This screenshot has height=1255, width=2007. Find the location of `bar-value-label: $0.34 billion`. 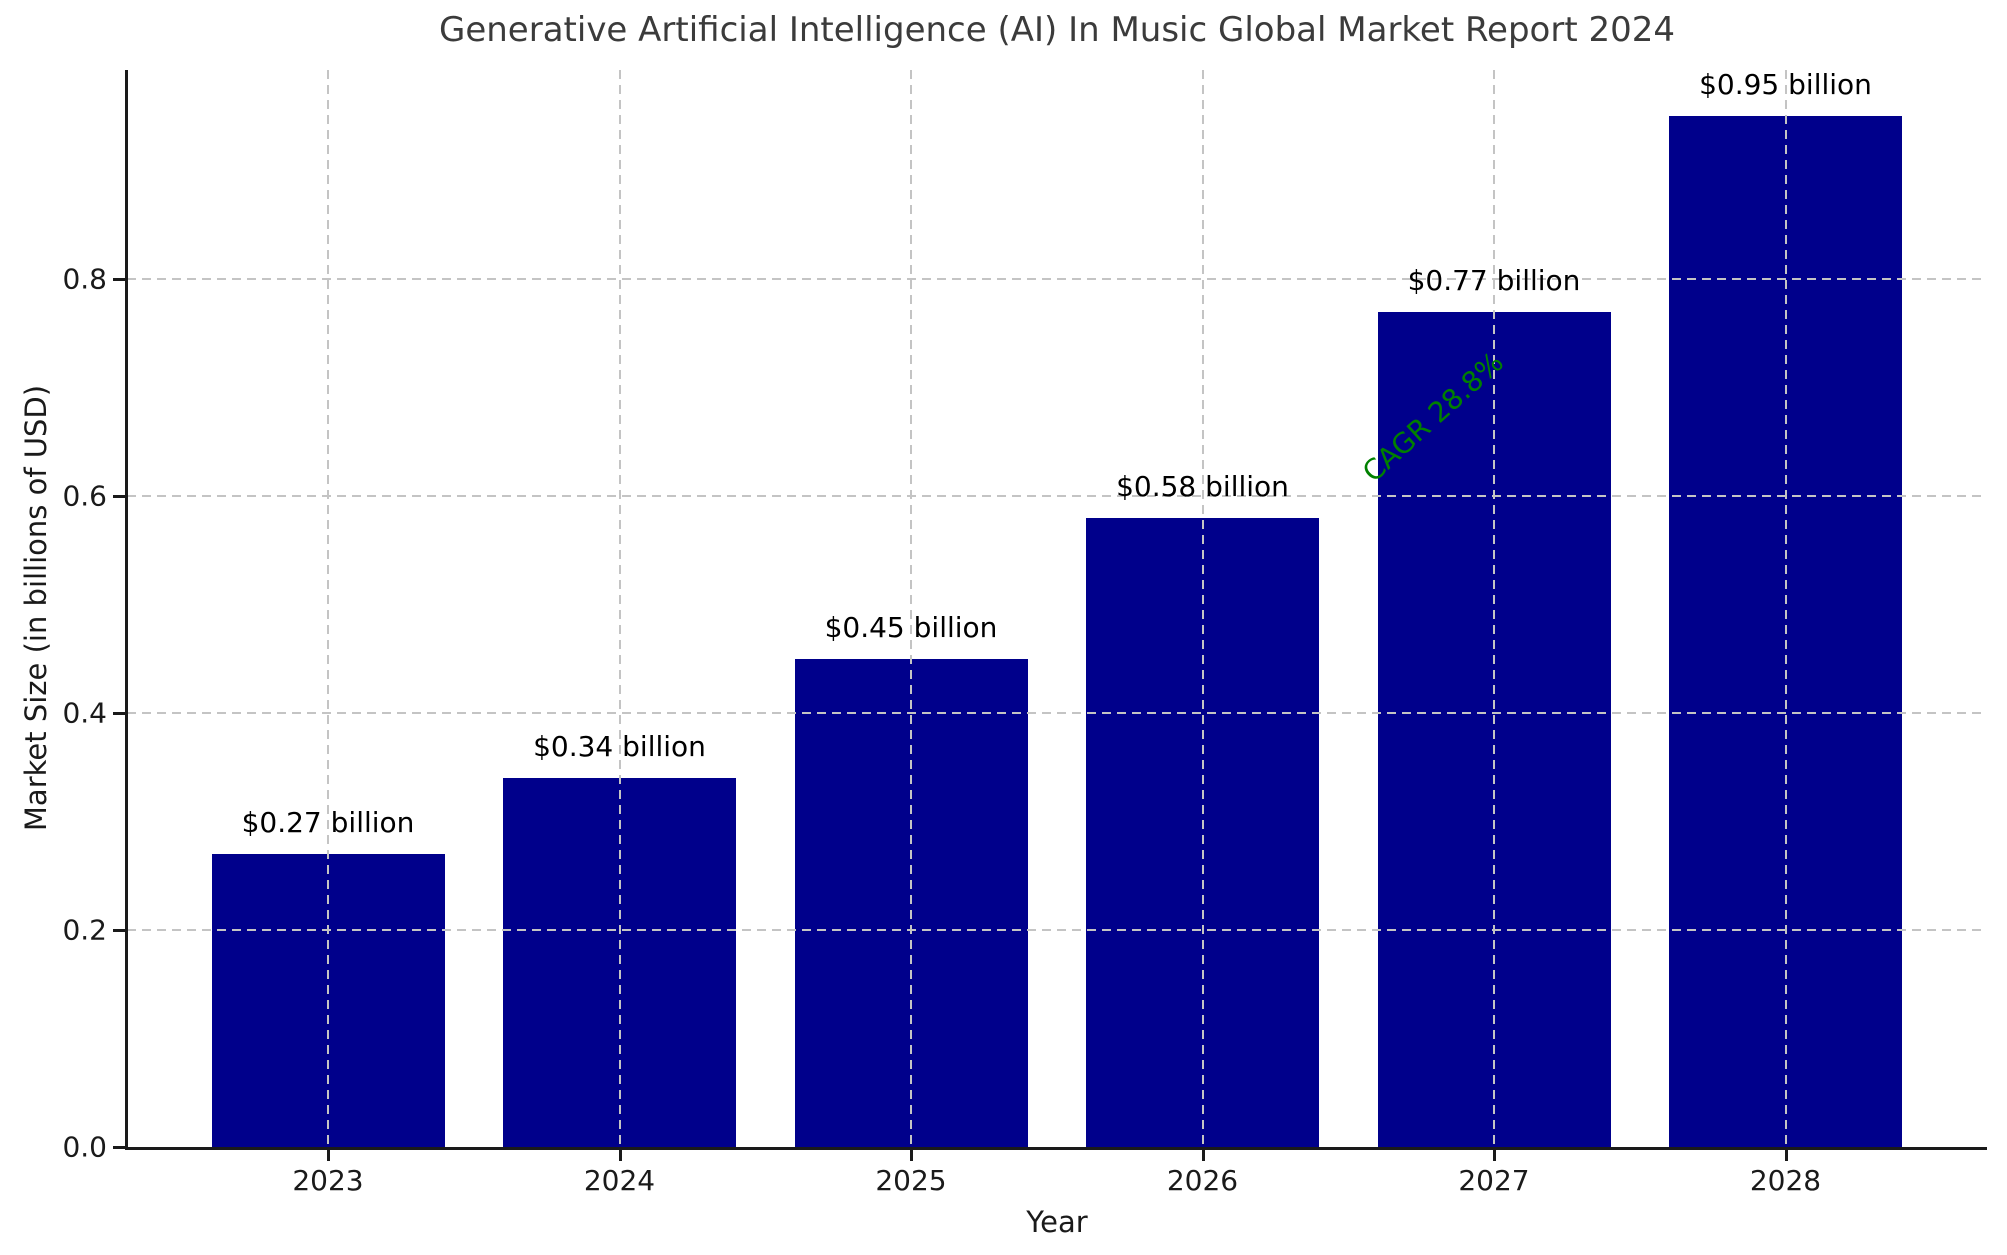

bar-value-label: $0.34 billion is located at coordinates (619, 746).